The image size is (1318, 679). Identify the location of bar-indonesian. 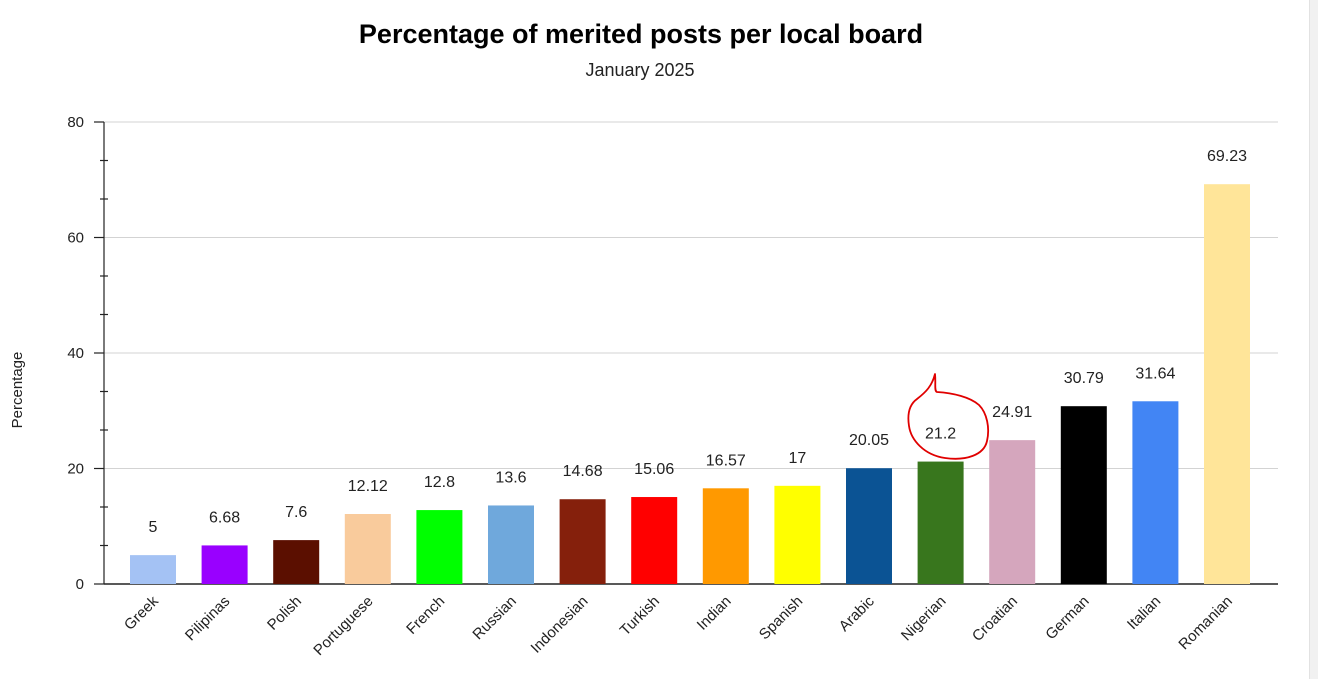
(582, 541).